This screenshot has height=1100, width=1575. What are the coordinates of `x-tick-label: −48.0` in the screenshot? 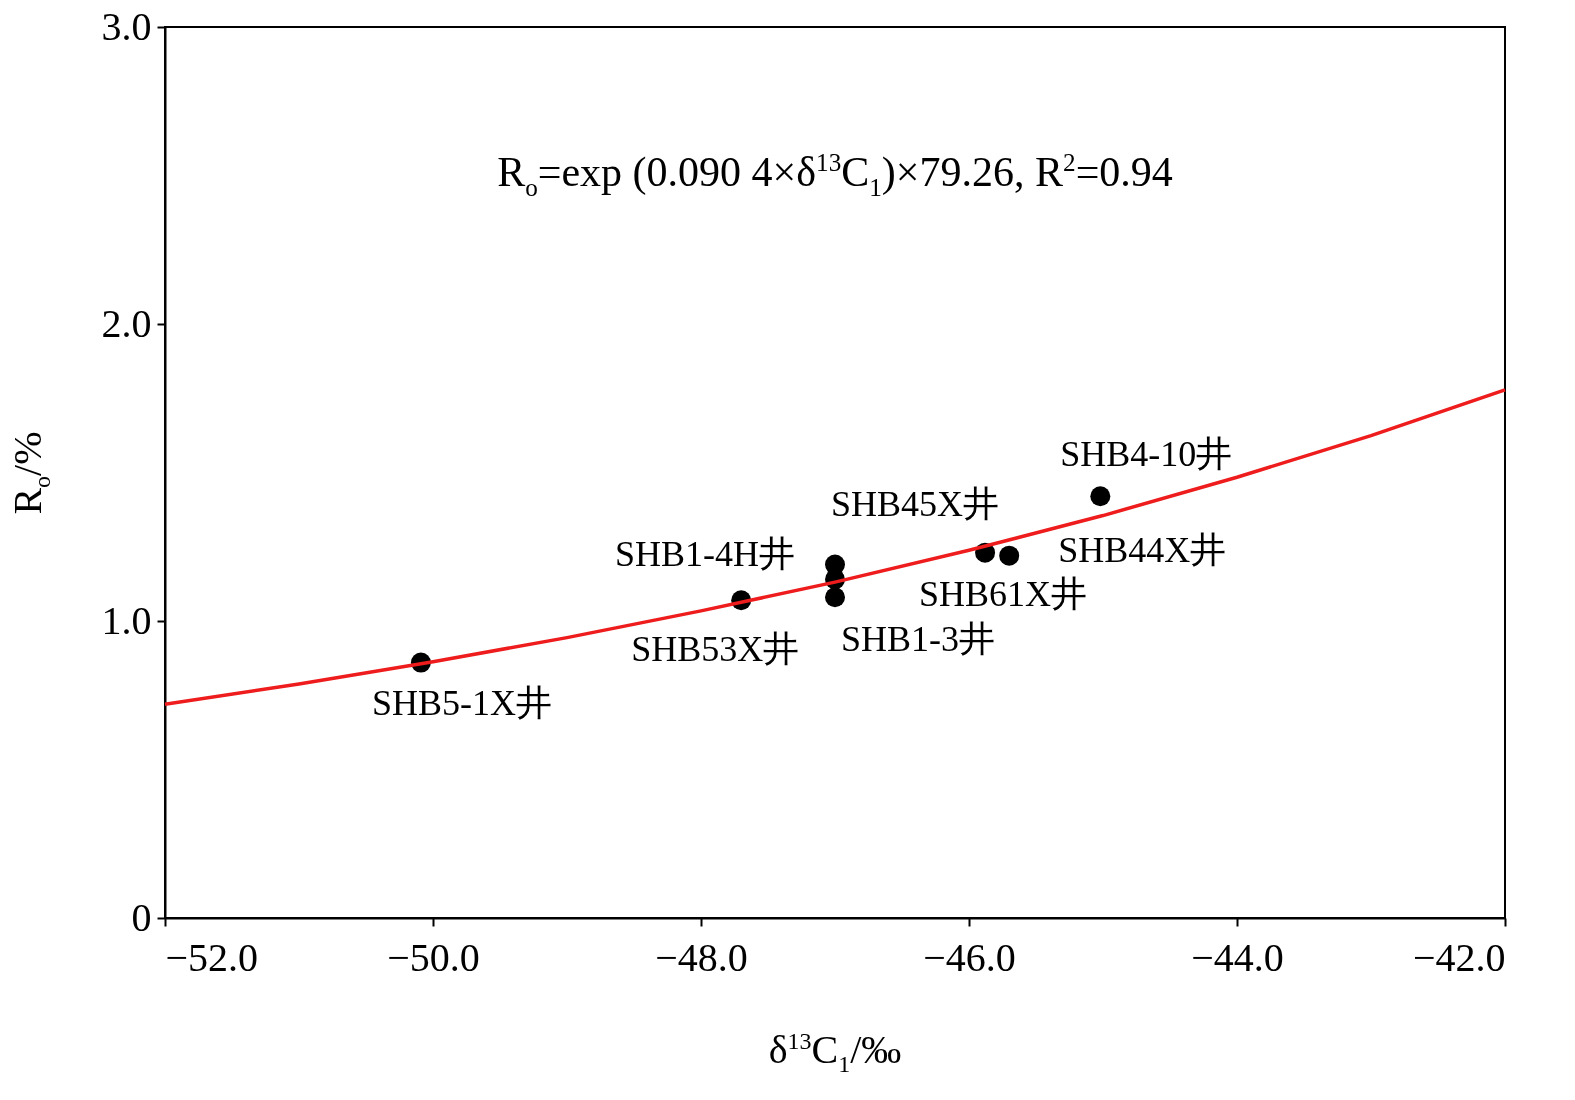 It's located at (701, 957).